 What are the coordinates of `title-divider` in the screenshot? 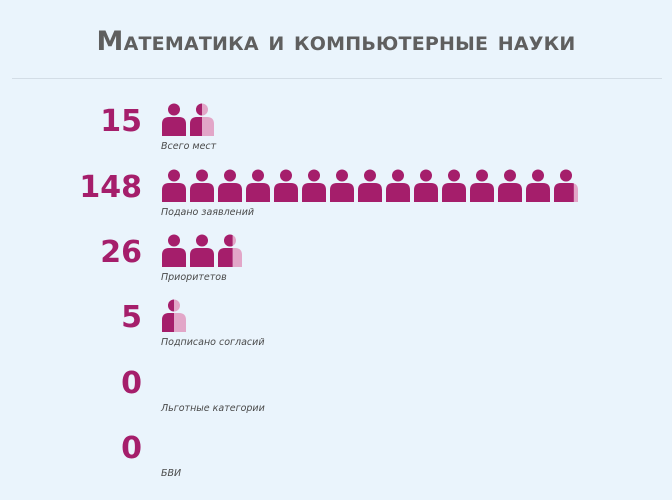 It's located at (337, 78).